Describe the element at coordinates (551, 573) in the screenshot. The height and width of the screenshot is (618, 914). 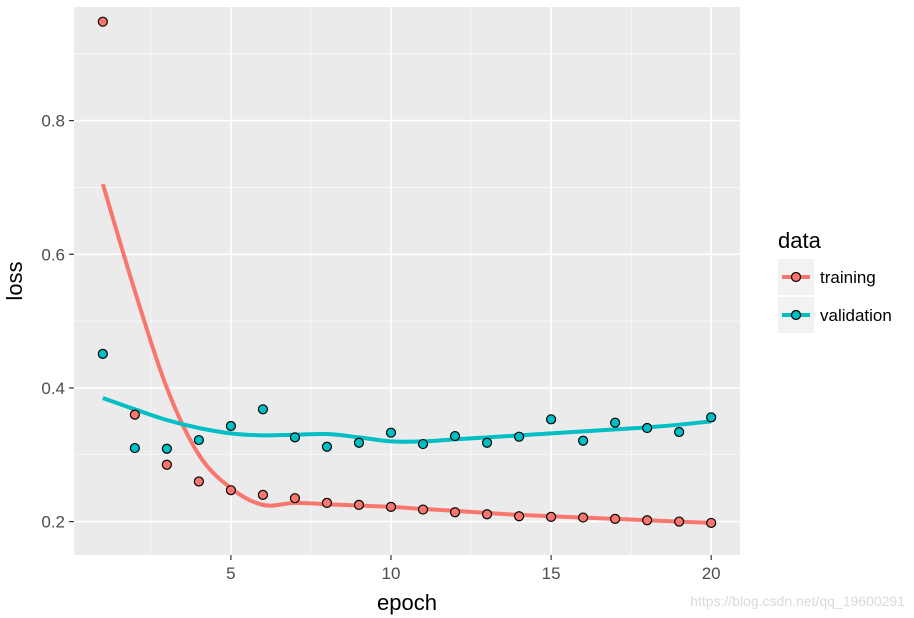
I see `x-tick-label: 15` at that location.